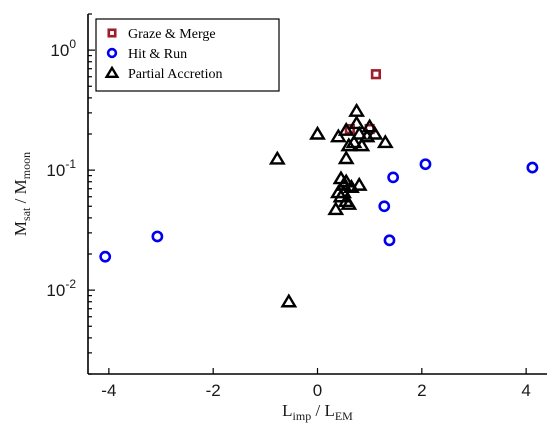 The width and height of the screenshot is (559, 435). I want to click on y-axis-label: Msat / Mmoon, so click(22, 194).